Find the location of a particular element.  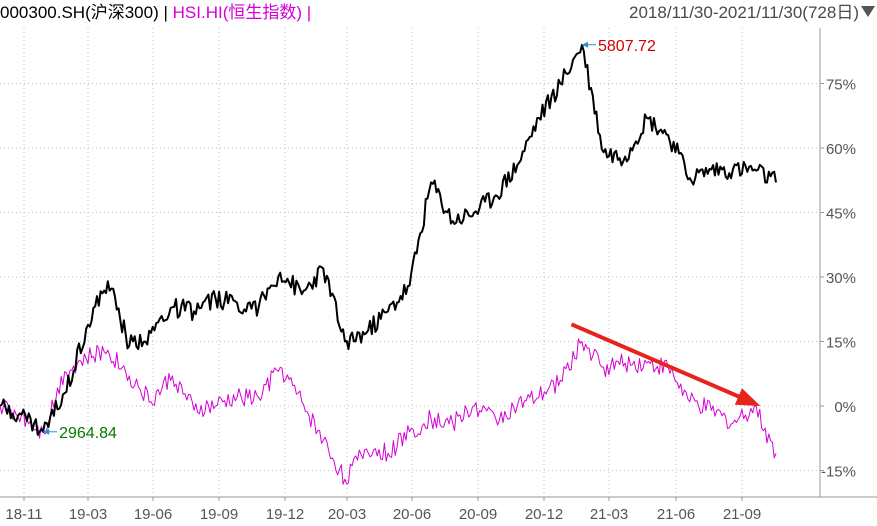

y-tick-label: 45% is located at coordinates (841, 214).